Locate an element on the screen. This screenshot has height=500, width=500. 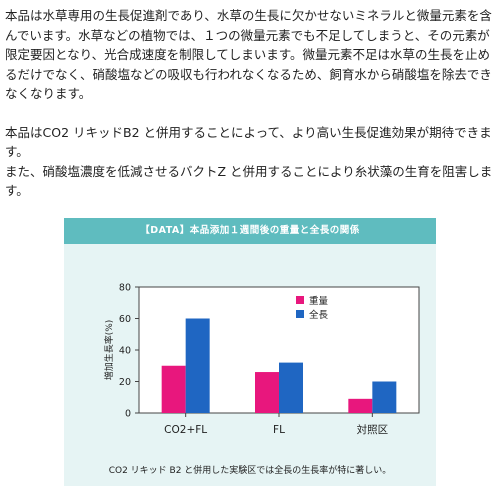
y-axis-label: 増加生長率(%) is located at coordinates (109, 350).